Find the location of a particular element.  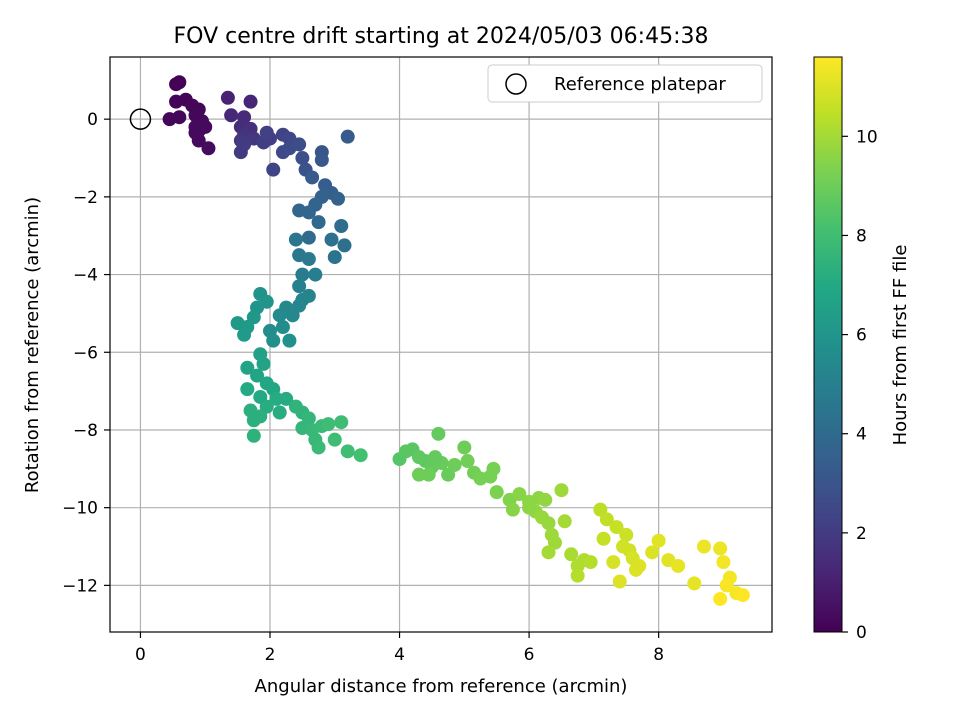

legend-marker is located at coordinates (516, 84).